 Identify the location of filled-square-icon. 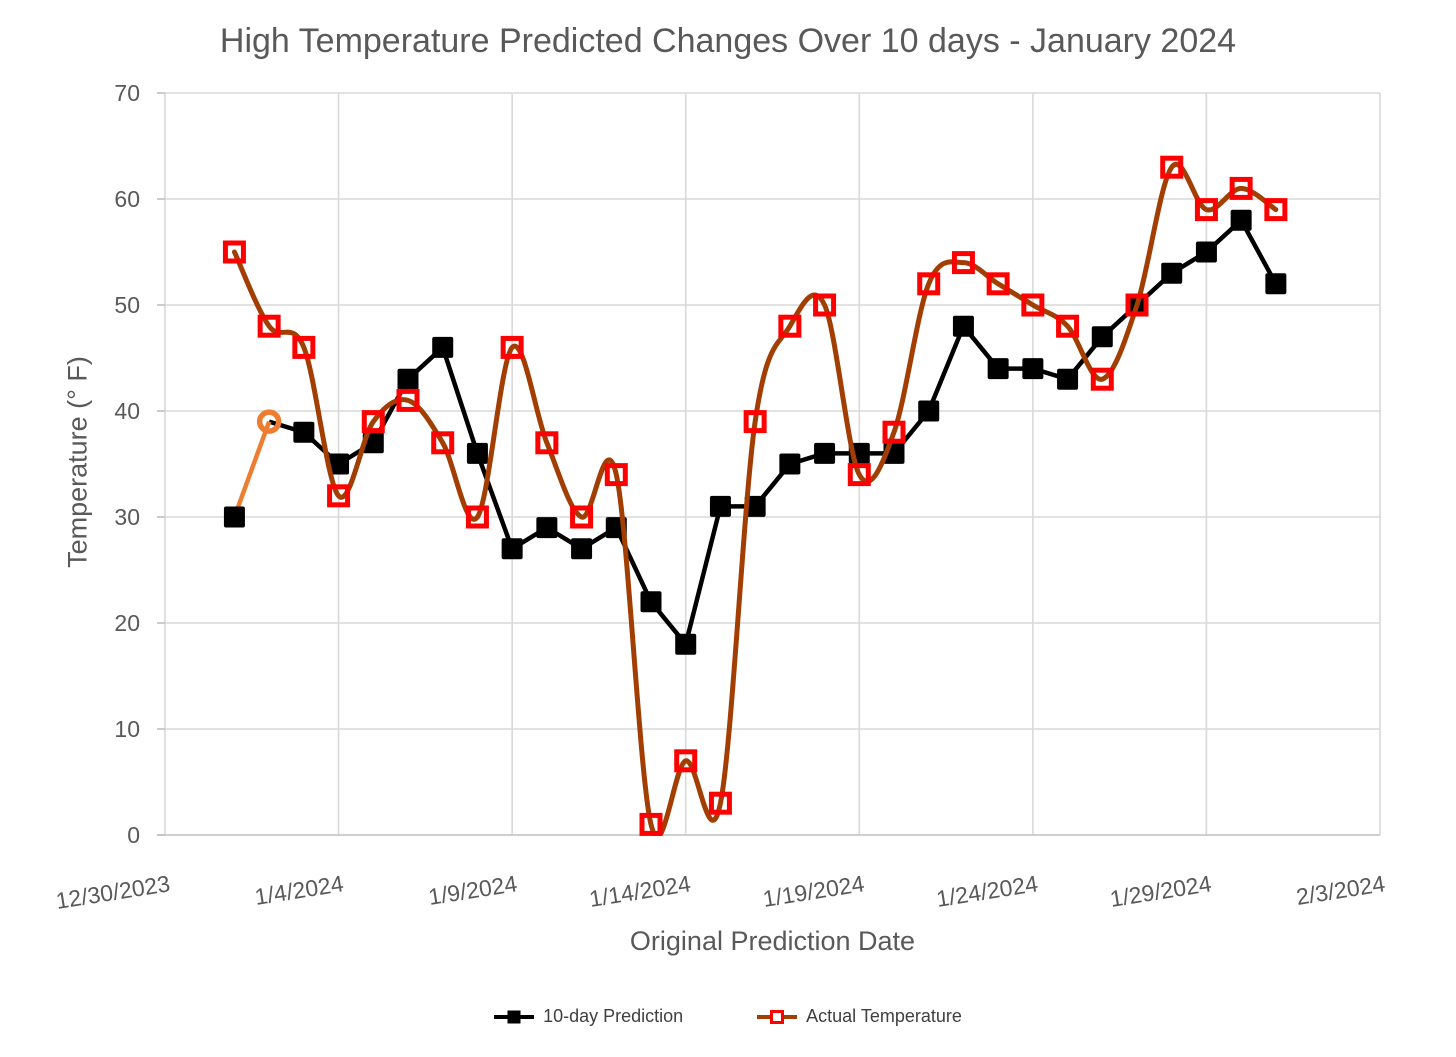
(514, 1016).